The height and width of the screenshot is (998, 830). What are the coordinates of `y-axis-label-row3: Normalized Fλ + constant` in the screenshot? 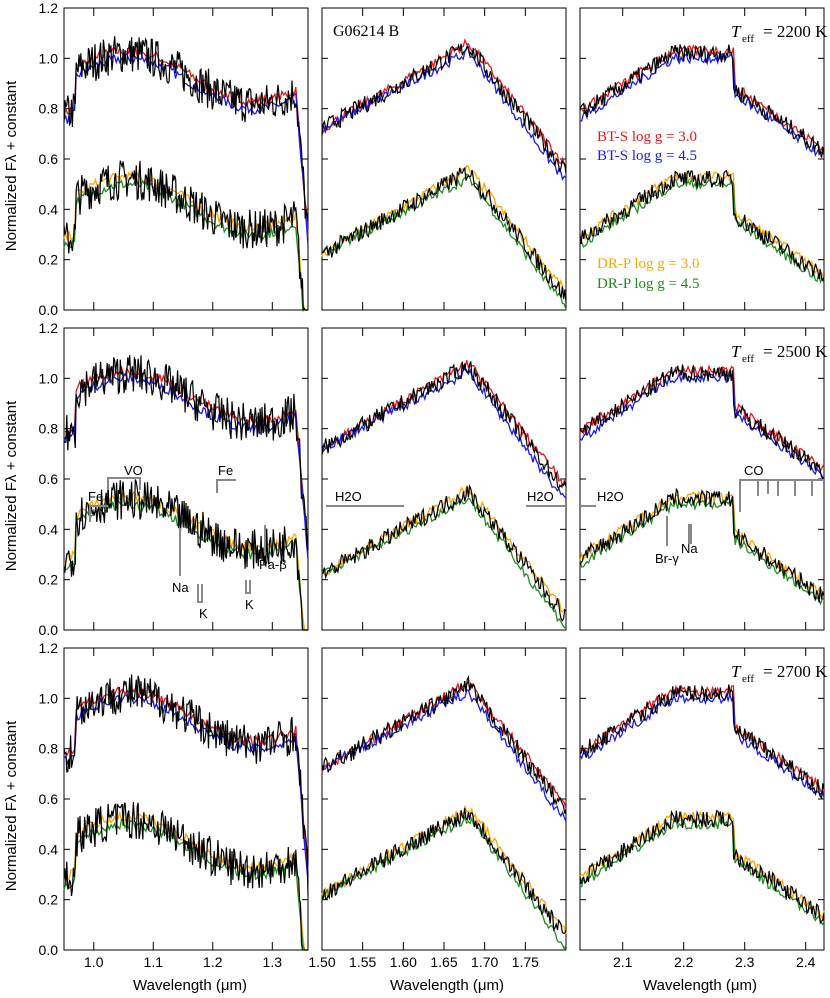 It's located at (11, 805).